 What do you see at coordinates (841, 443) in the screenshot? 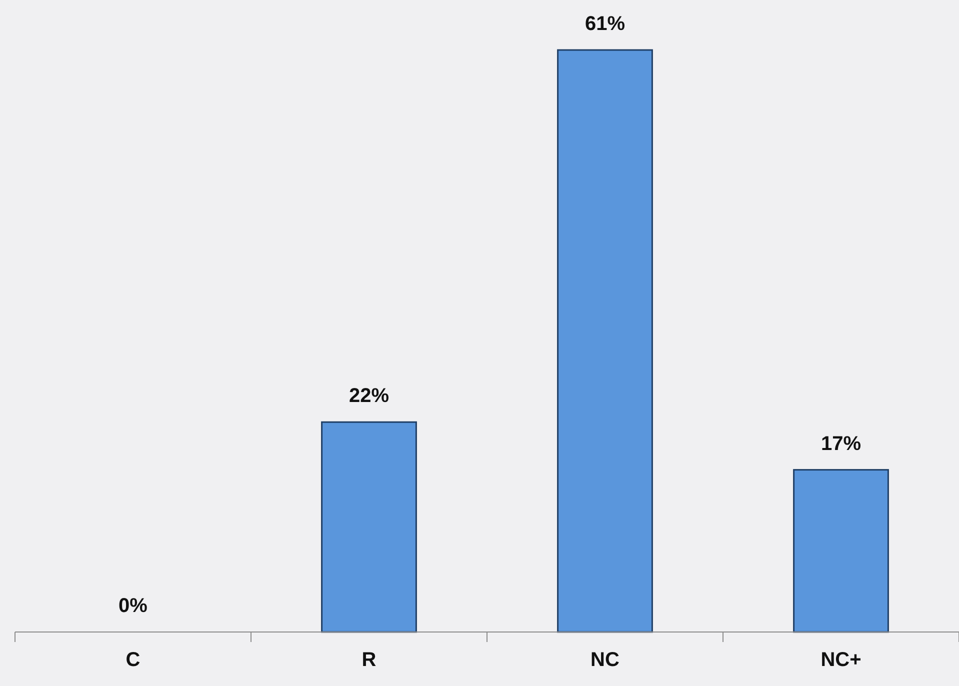
I see `data-label: 17%` at bounding box center [841, 443].